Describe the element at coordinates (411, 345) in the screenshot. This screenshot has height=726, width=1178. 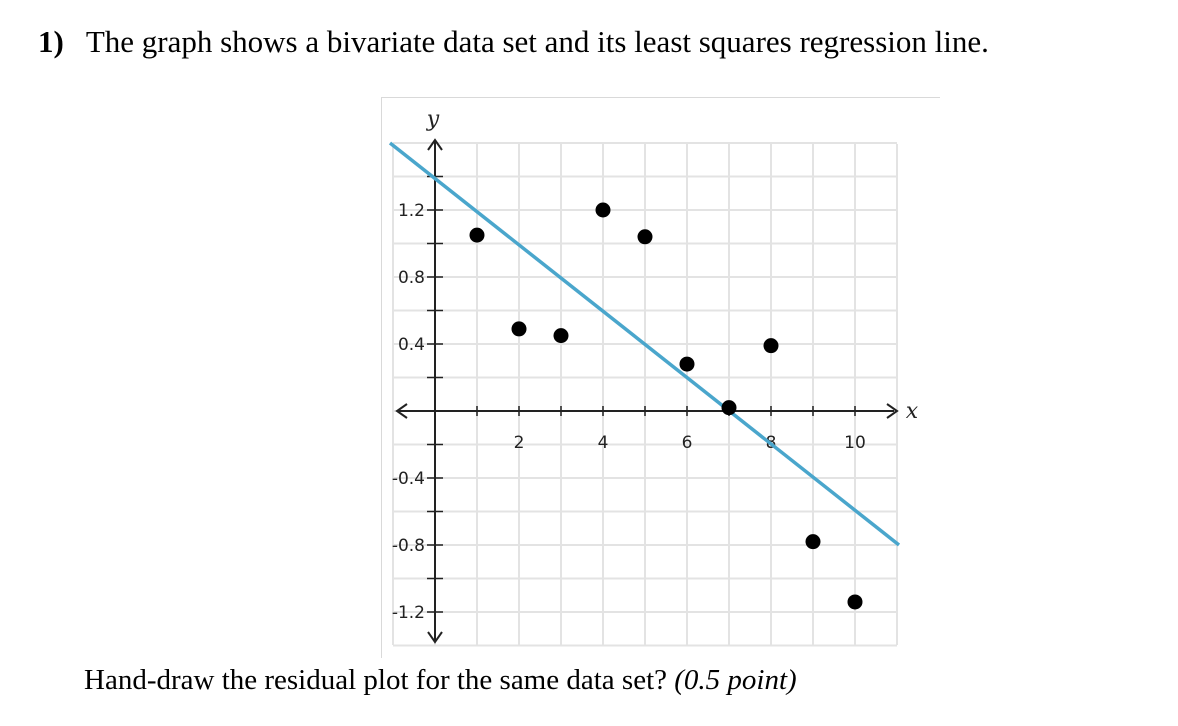
I see `y-tick-label: 0.4` at that location.